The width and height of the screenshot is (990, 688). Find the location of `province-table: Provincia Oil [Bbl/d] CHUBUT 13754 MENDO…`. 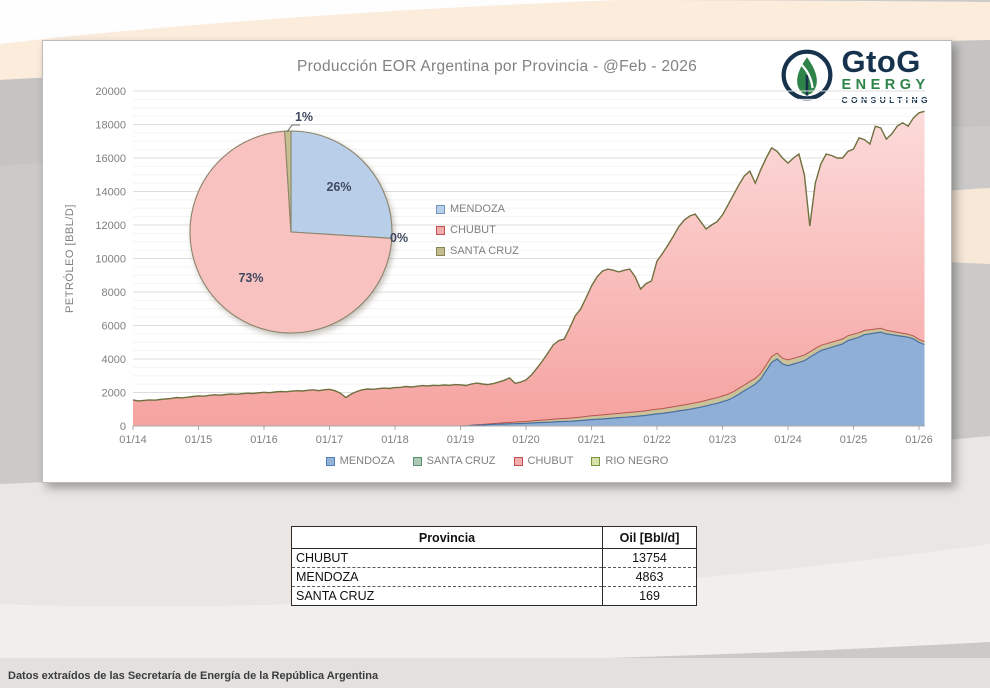

province-table: Provincia Oil [Bbl/d] CHUBUT 13754 MENDO… is located at coordinates (494, 566).